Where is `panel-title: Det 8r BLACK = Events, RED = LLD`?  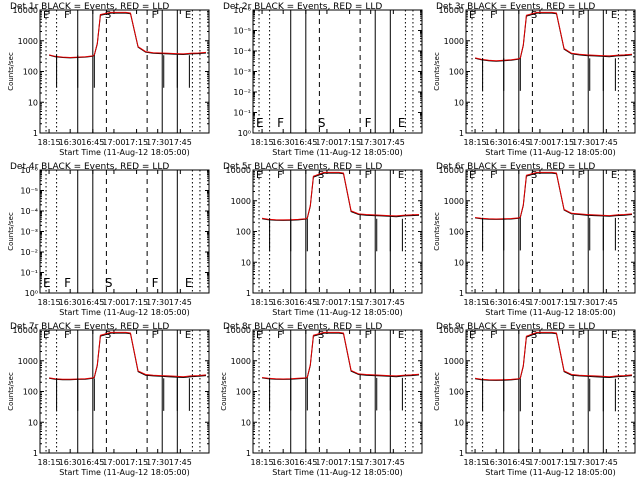
panel-title: Det 8r BLACK = Events, RED = LLD is located at coordinates (302, 327).